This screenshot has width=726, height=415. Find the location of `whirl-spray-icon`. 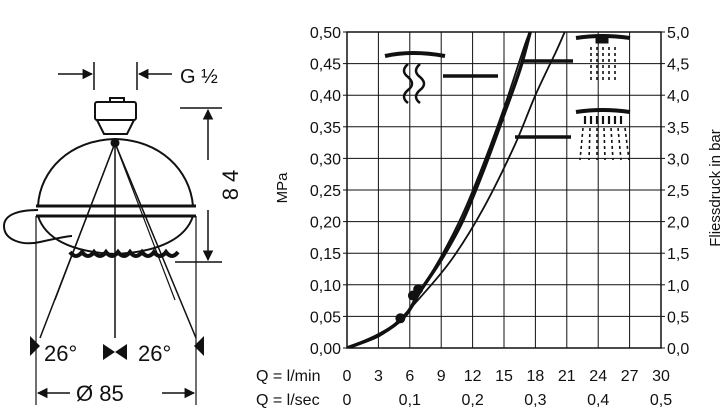

whirl-spray-icon is located at coordinates (441, 77).